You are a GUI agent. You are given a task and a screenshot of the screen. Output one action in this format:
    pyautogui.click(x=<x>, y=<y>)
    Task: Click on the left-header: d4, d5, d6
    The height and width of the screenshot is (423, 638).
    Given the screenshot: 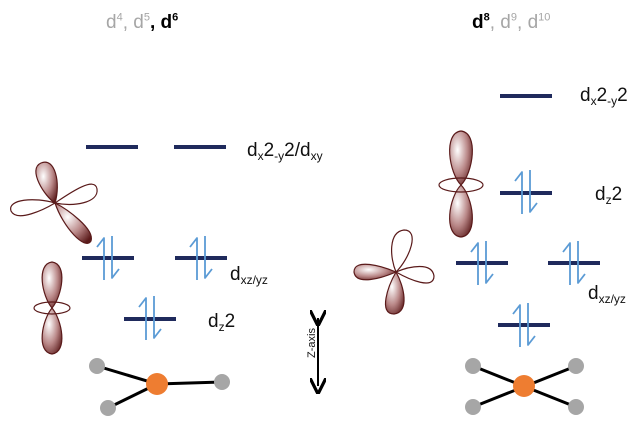 What is the action you would take?
    pyautogui.click(x=142, y=23)
    